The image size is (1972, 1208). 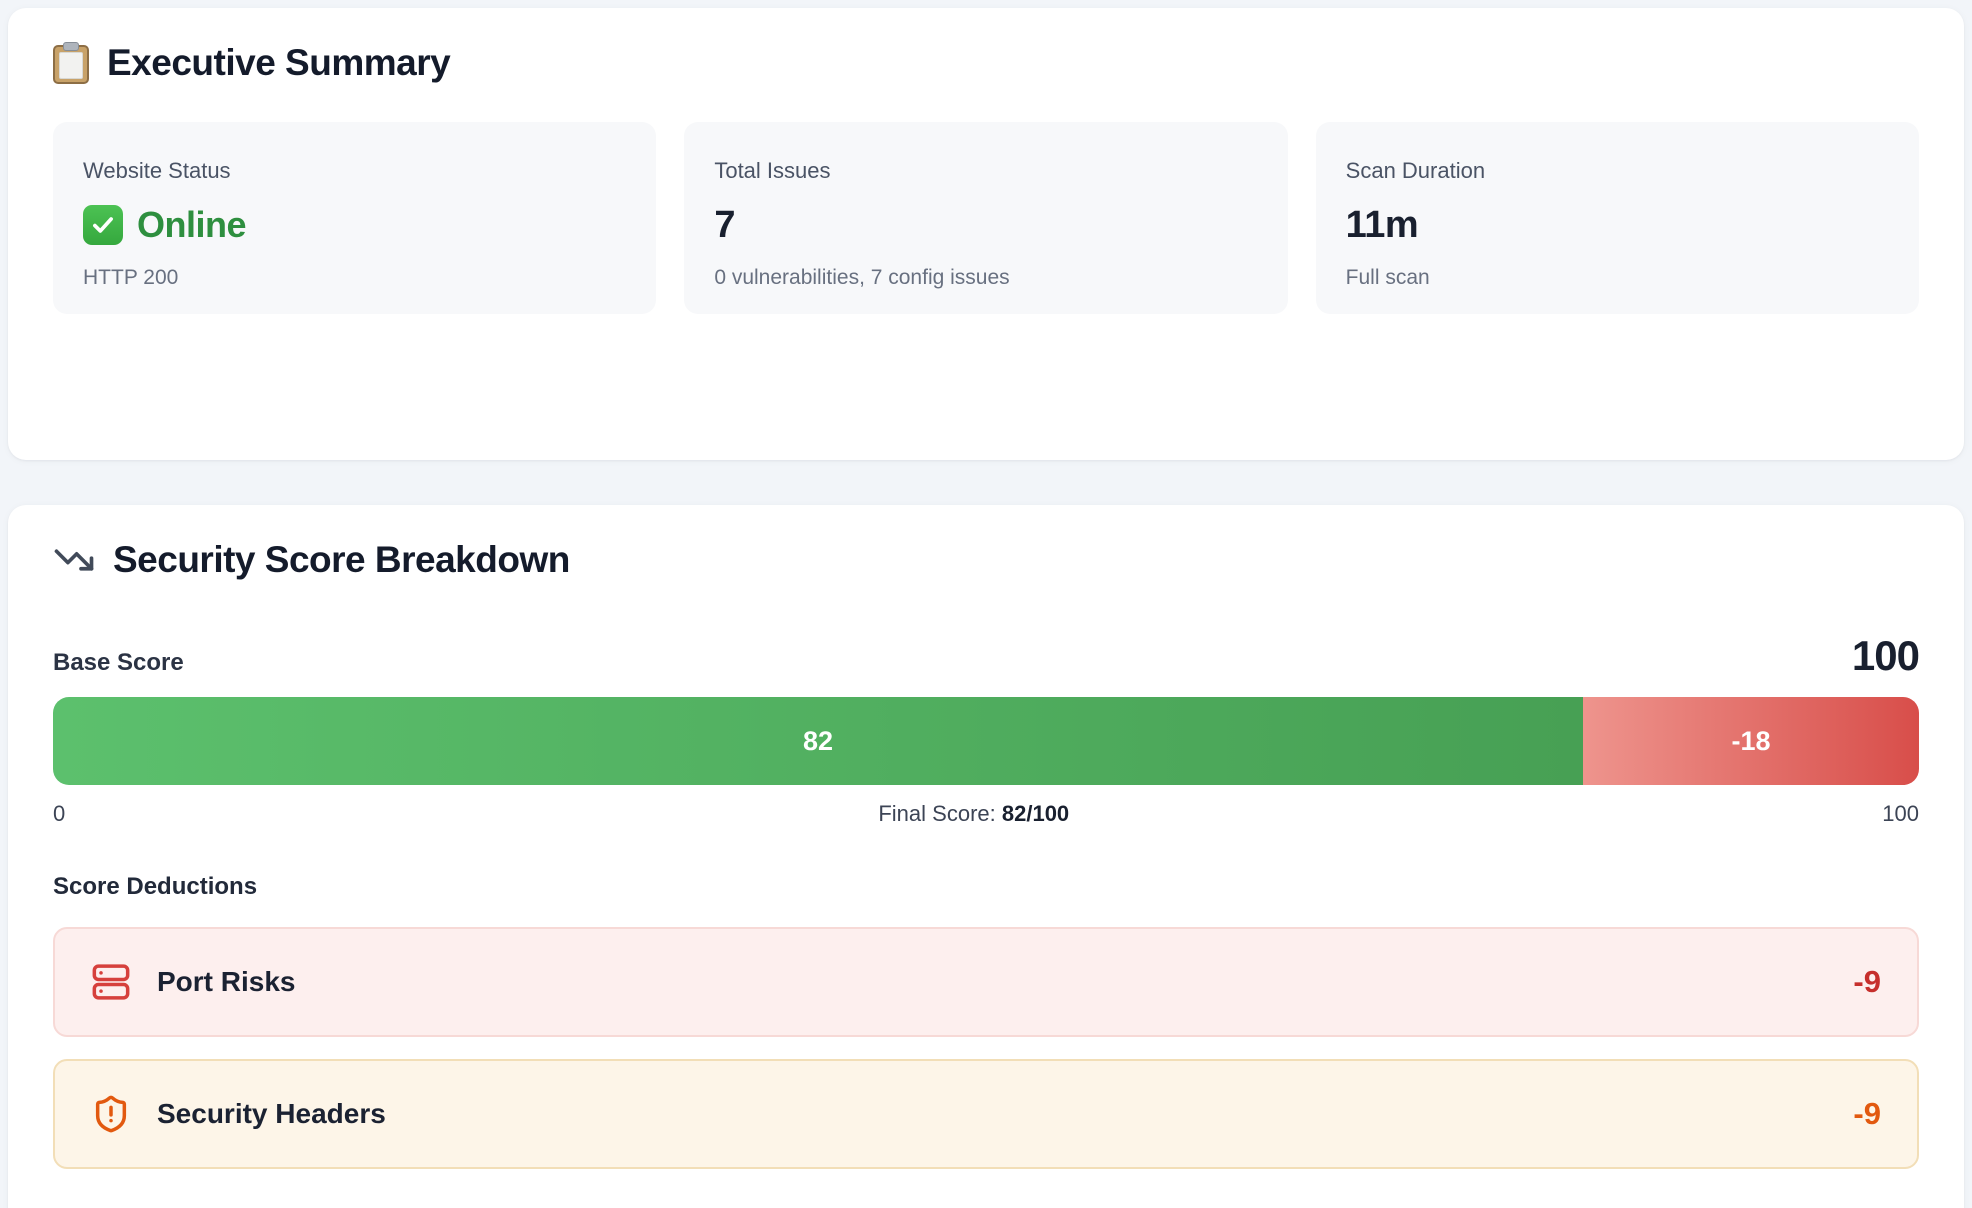 I want to click on score-deductions-title: Score Deductions, so click(x=155, y=886).